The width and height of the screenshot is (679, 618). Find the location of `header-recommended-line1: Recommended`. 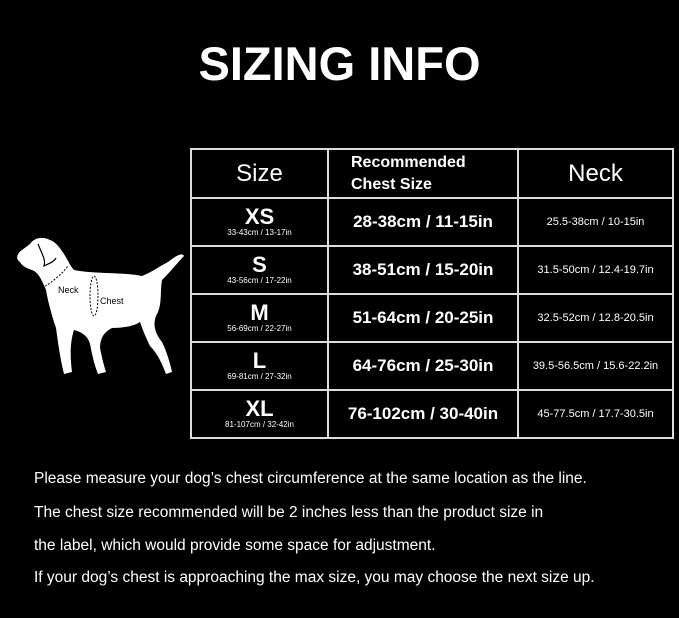

header-recommended-line1: Recommended is located at coordinates (408, 162).